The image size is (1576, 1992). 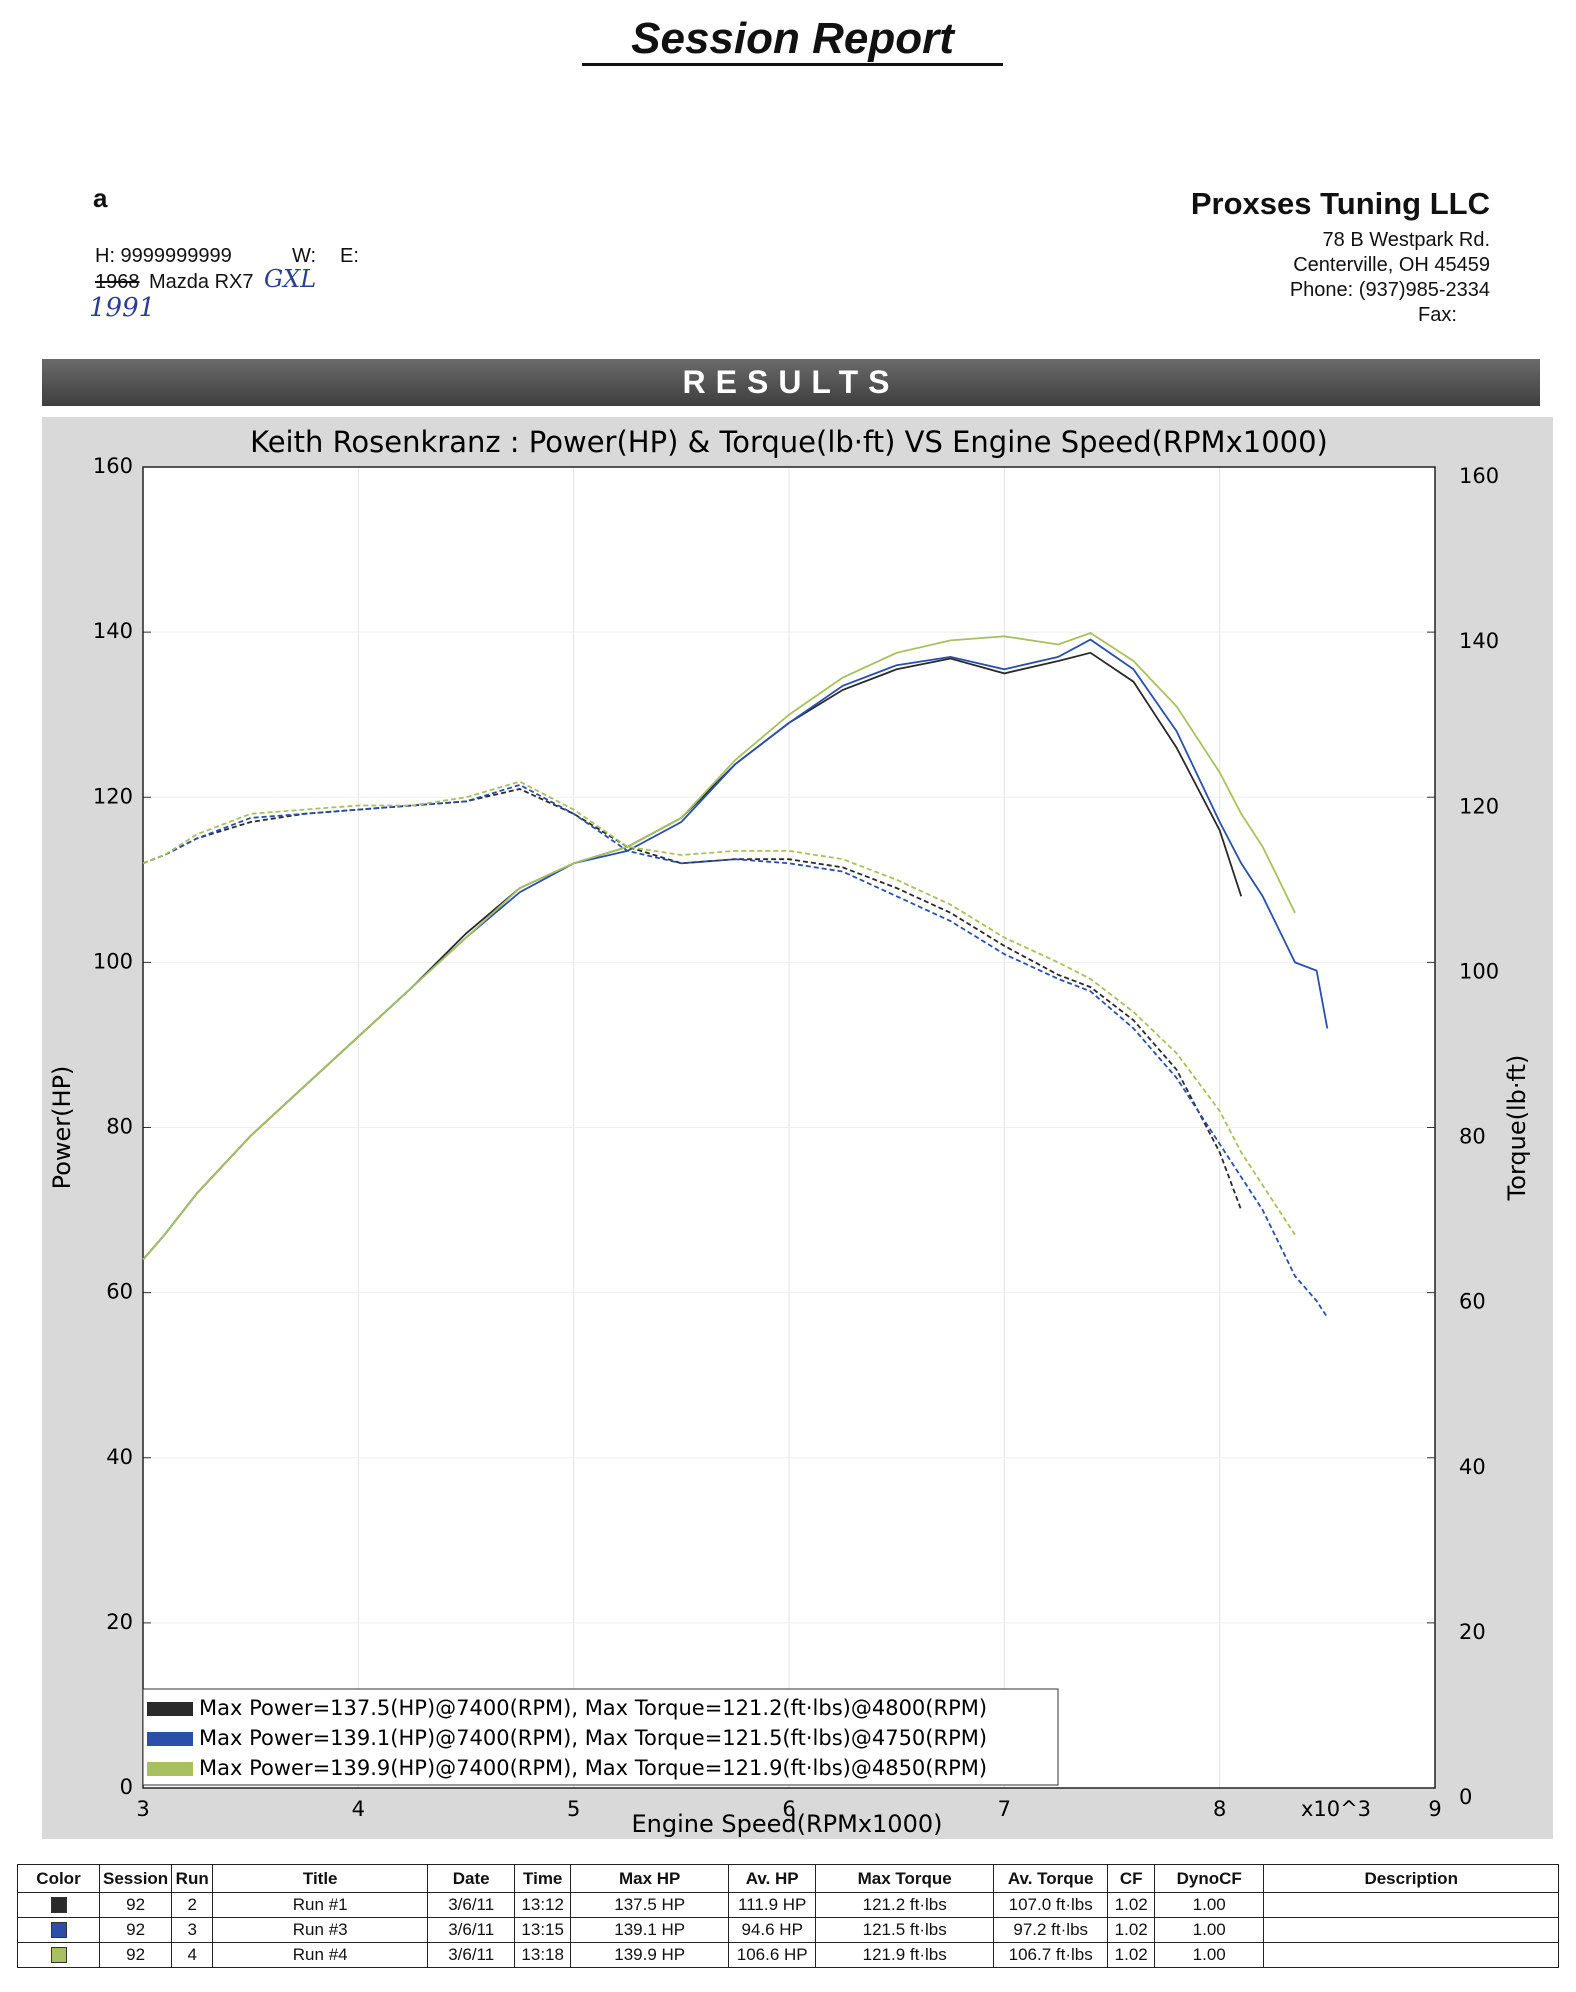 I want to click on column-header: Max Torque, so click(x=905, y=1878).